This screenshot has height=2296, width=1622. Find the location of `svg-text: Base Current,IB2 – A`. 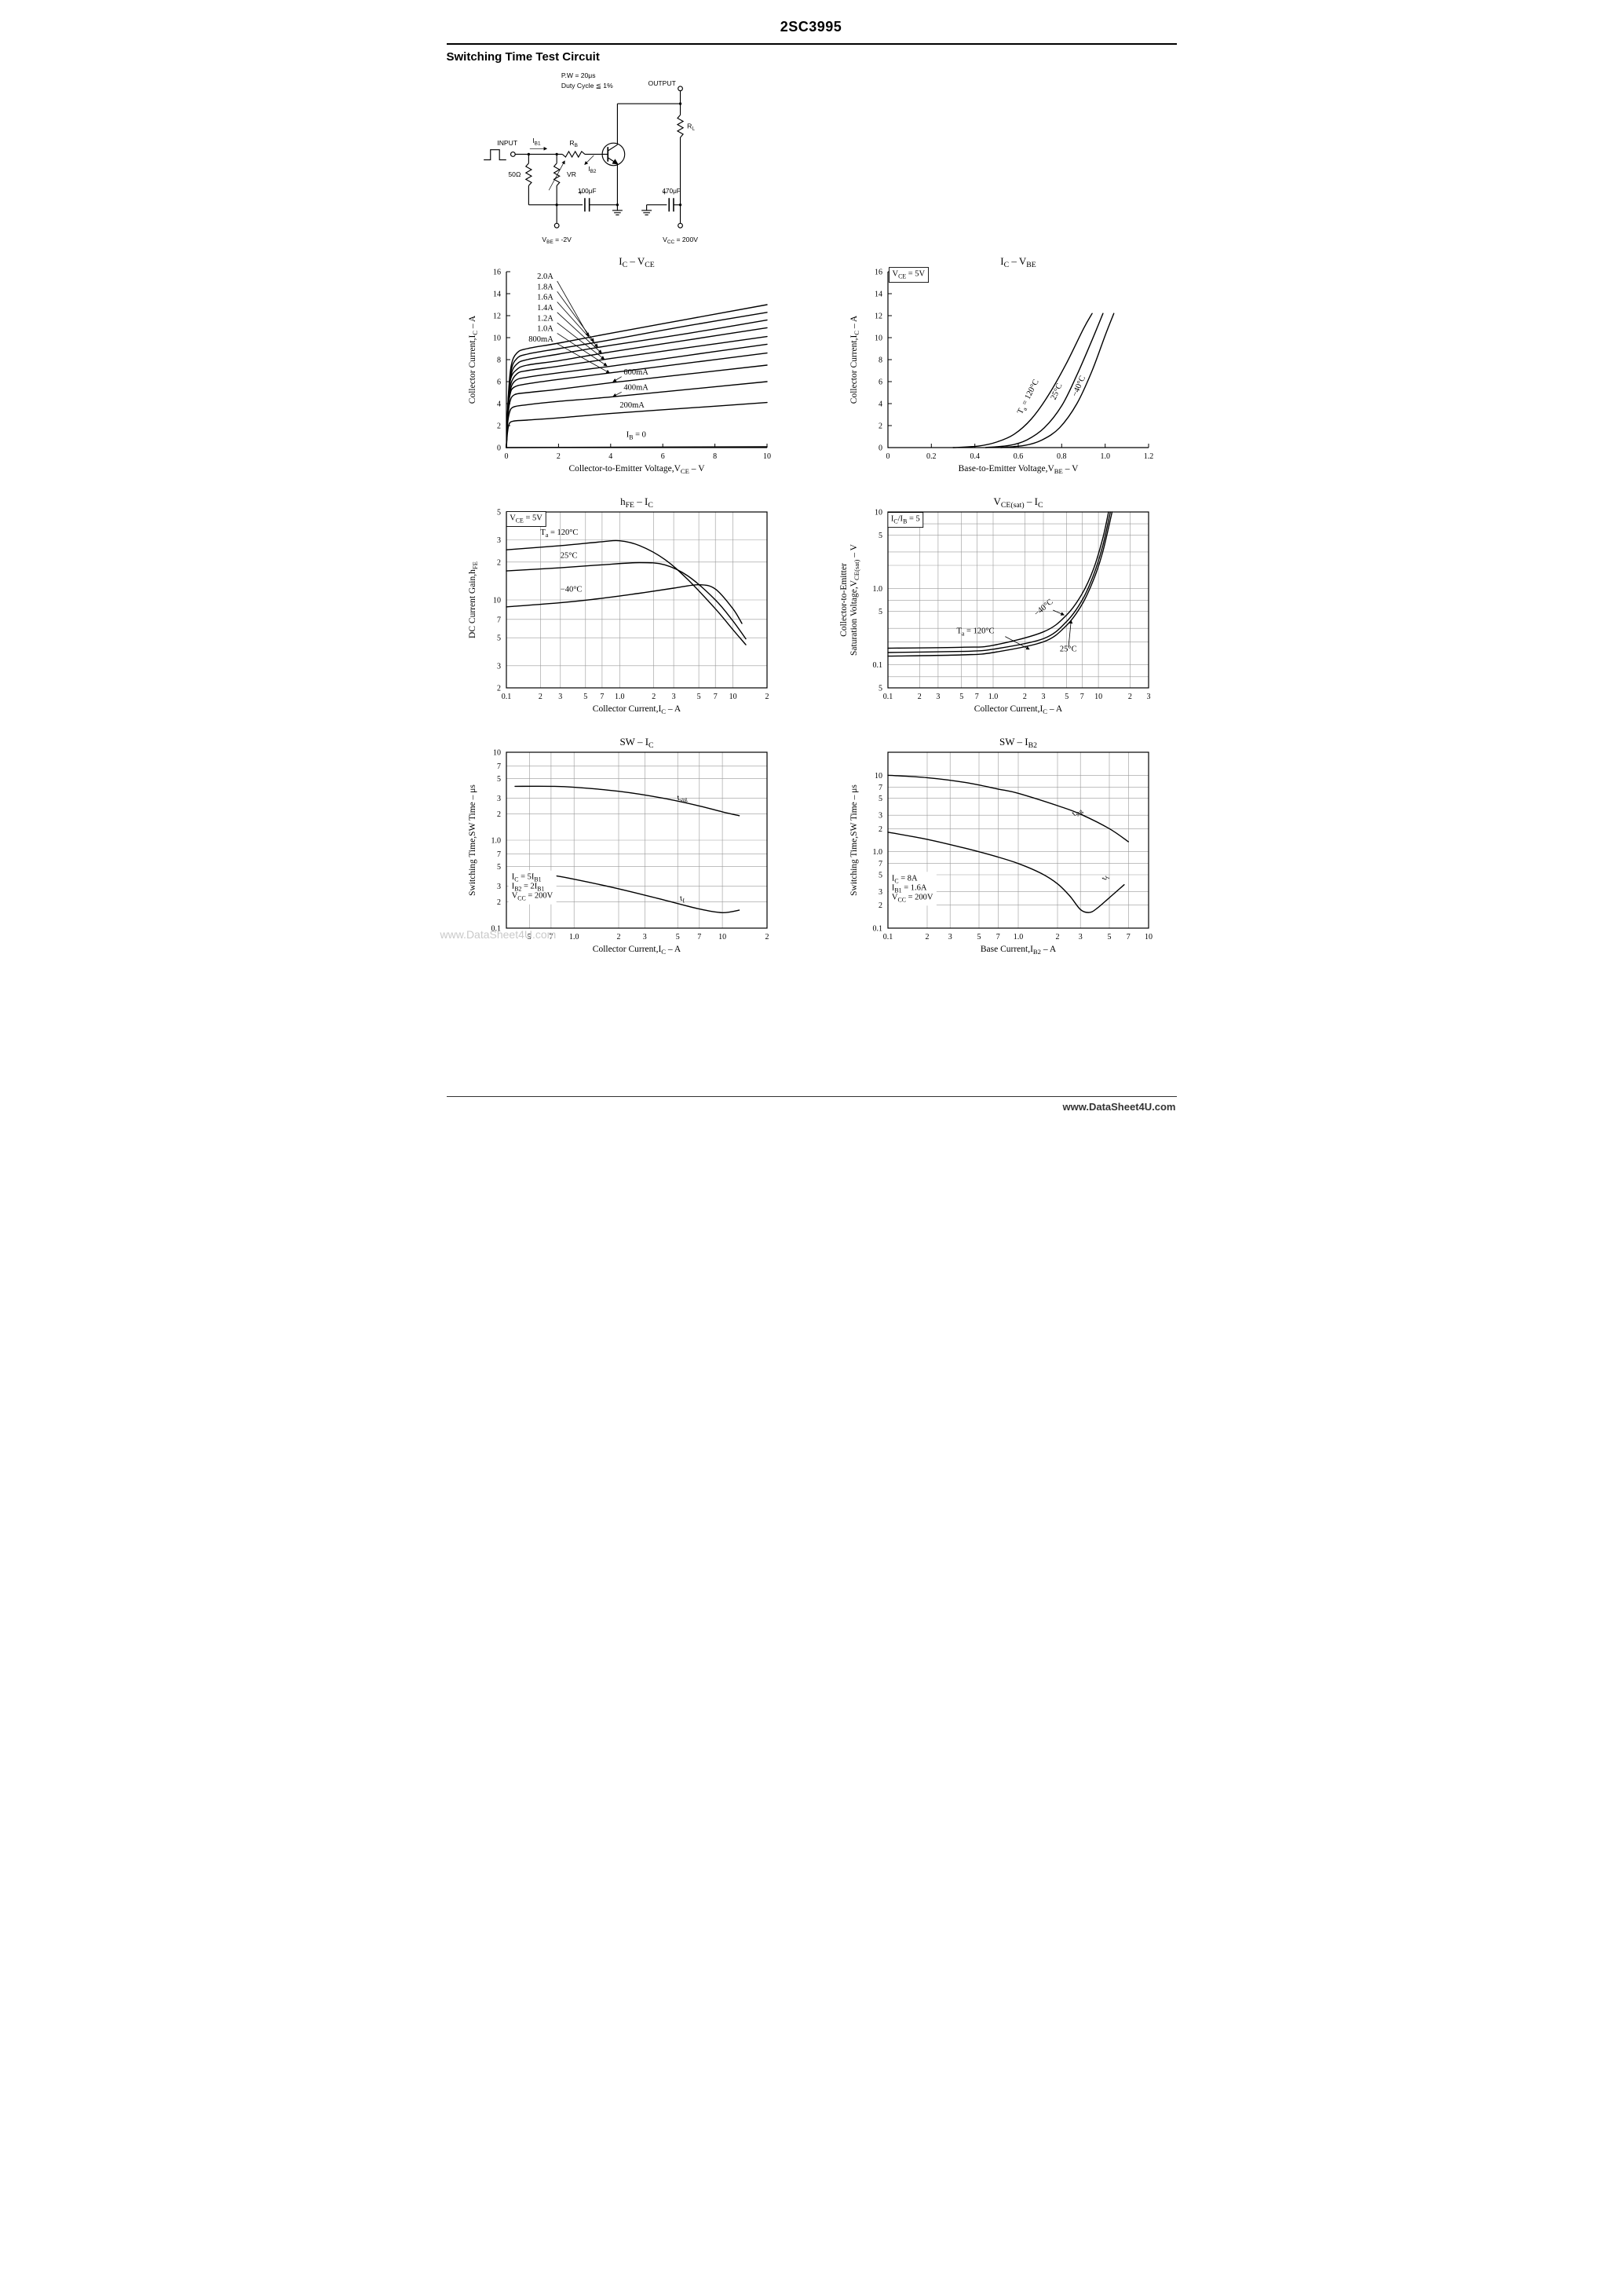

svg-text: Base Current,IB2 – A is located at coordinates (1018, 951).